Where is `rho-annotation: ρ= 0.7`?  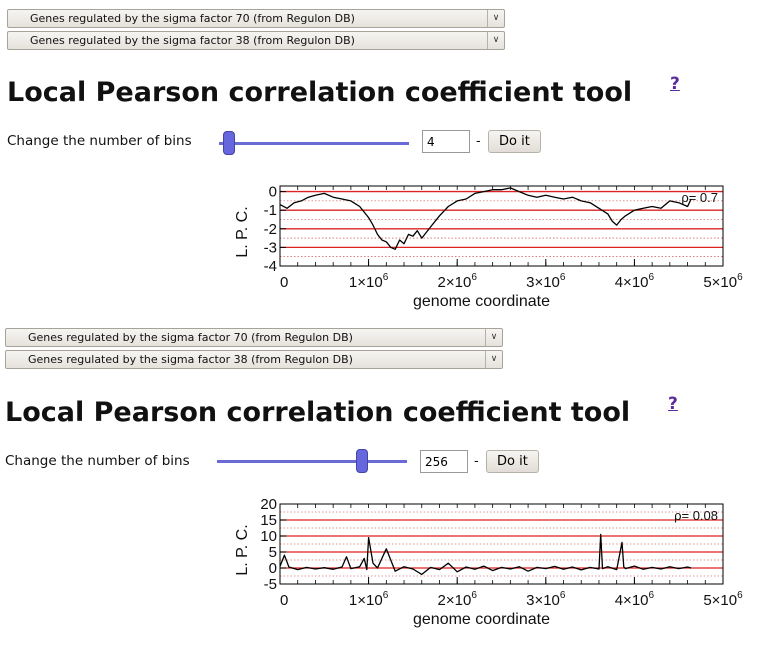 rho-annotation: ρ= 0.7 is located at coordinates (699, 197).